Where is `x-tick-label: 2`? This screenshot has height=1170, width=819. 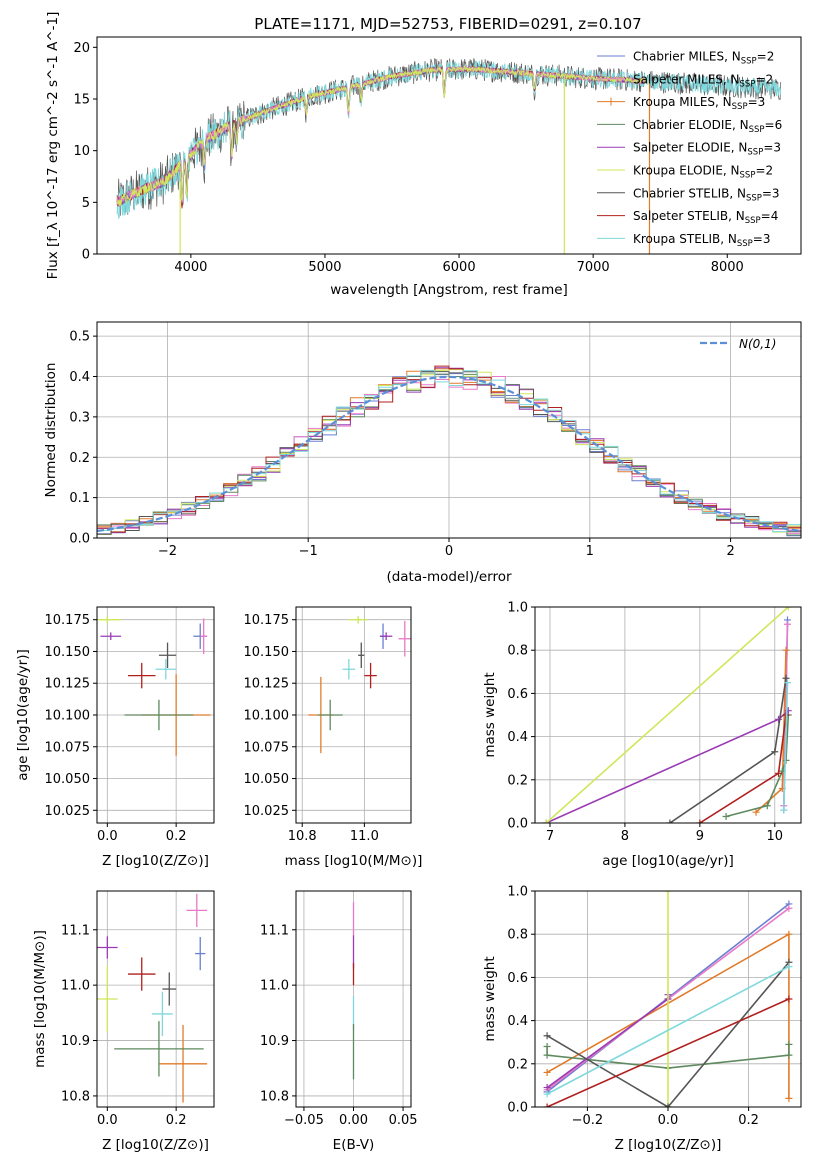 x-tick-label: 2 is located at coordinates (730, 551).